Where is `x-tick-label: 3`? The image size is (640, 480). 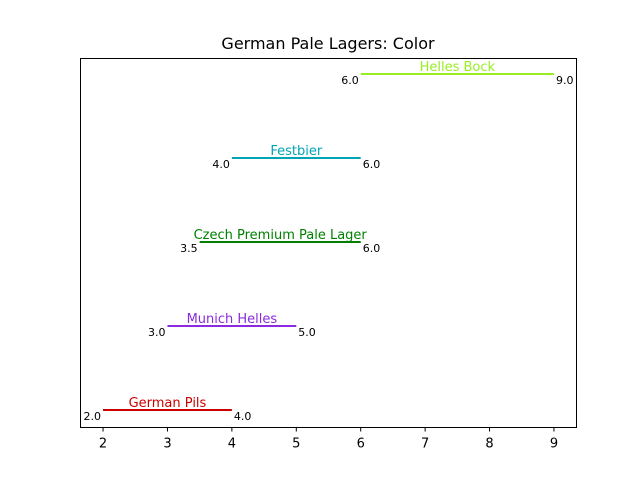
x-tick-label: 3 is located at coordinates (167, 444).